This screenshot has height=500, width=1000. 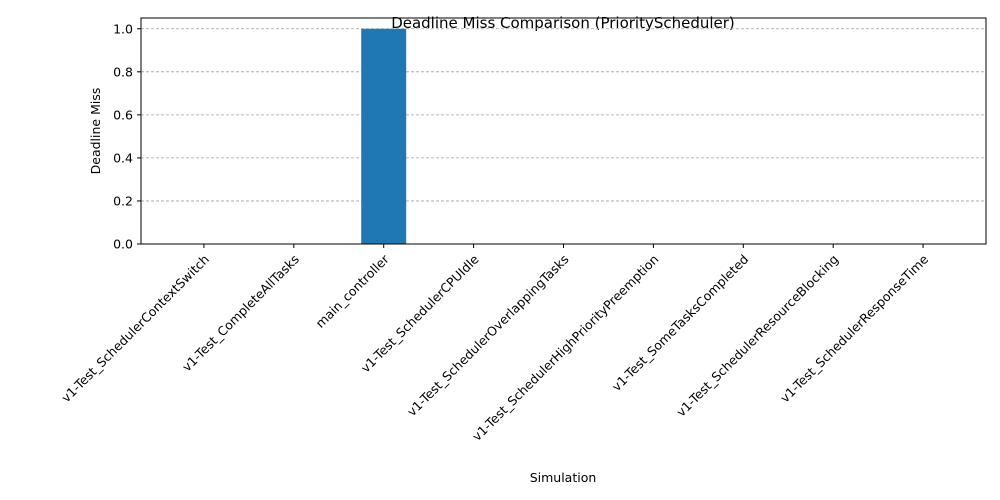 I want to click on y-axis: 0.0 0.2 0.4 0.6 0.8 1.0, so click(x=127, y=136).